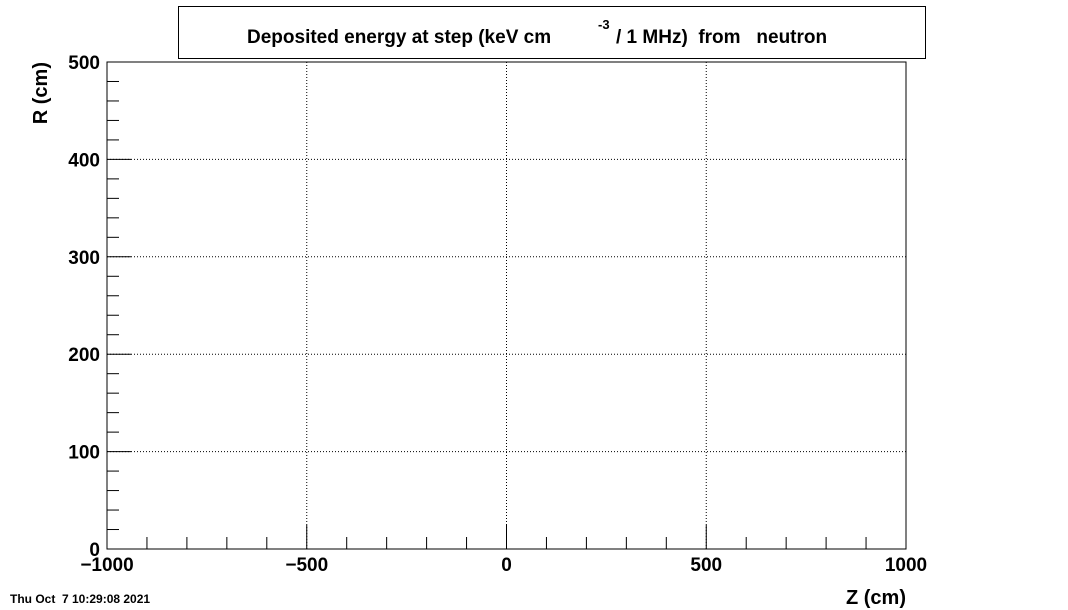  I want to click on chart-title-rest: / 1 MHz) from neutron, so click(721, 37).